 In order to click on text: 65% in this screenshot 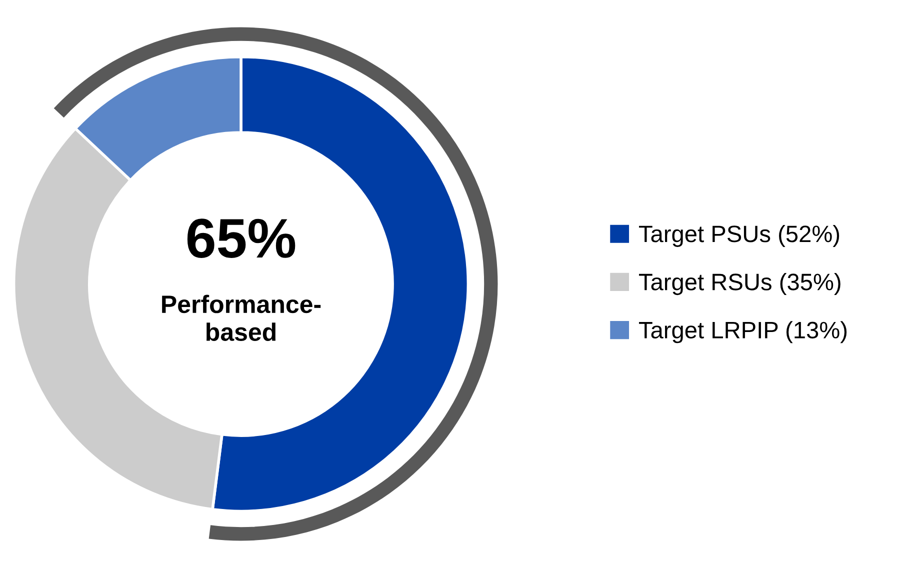, I will do `click(241, 238)`.